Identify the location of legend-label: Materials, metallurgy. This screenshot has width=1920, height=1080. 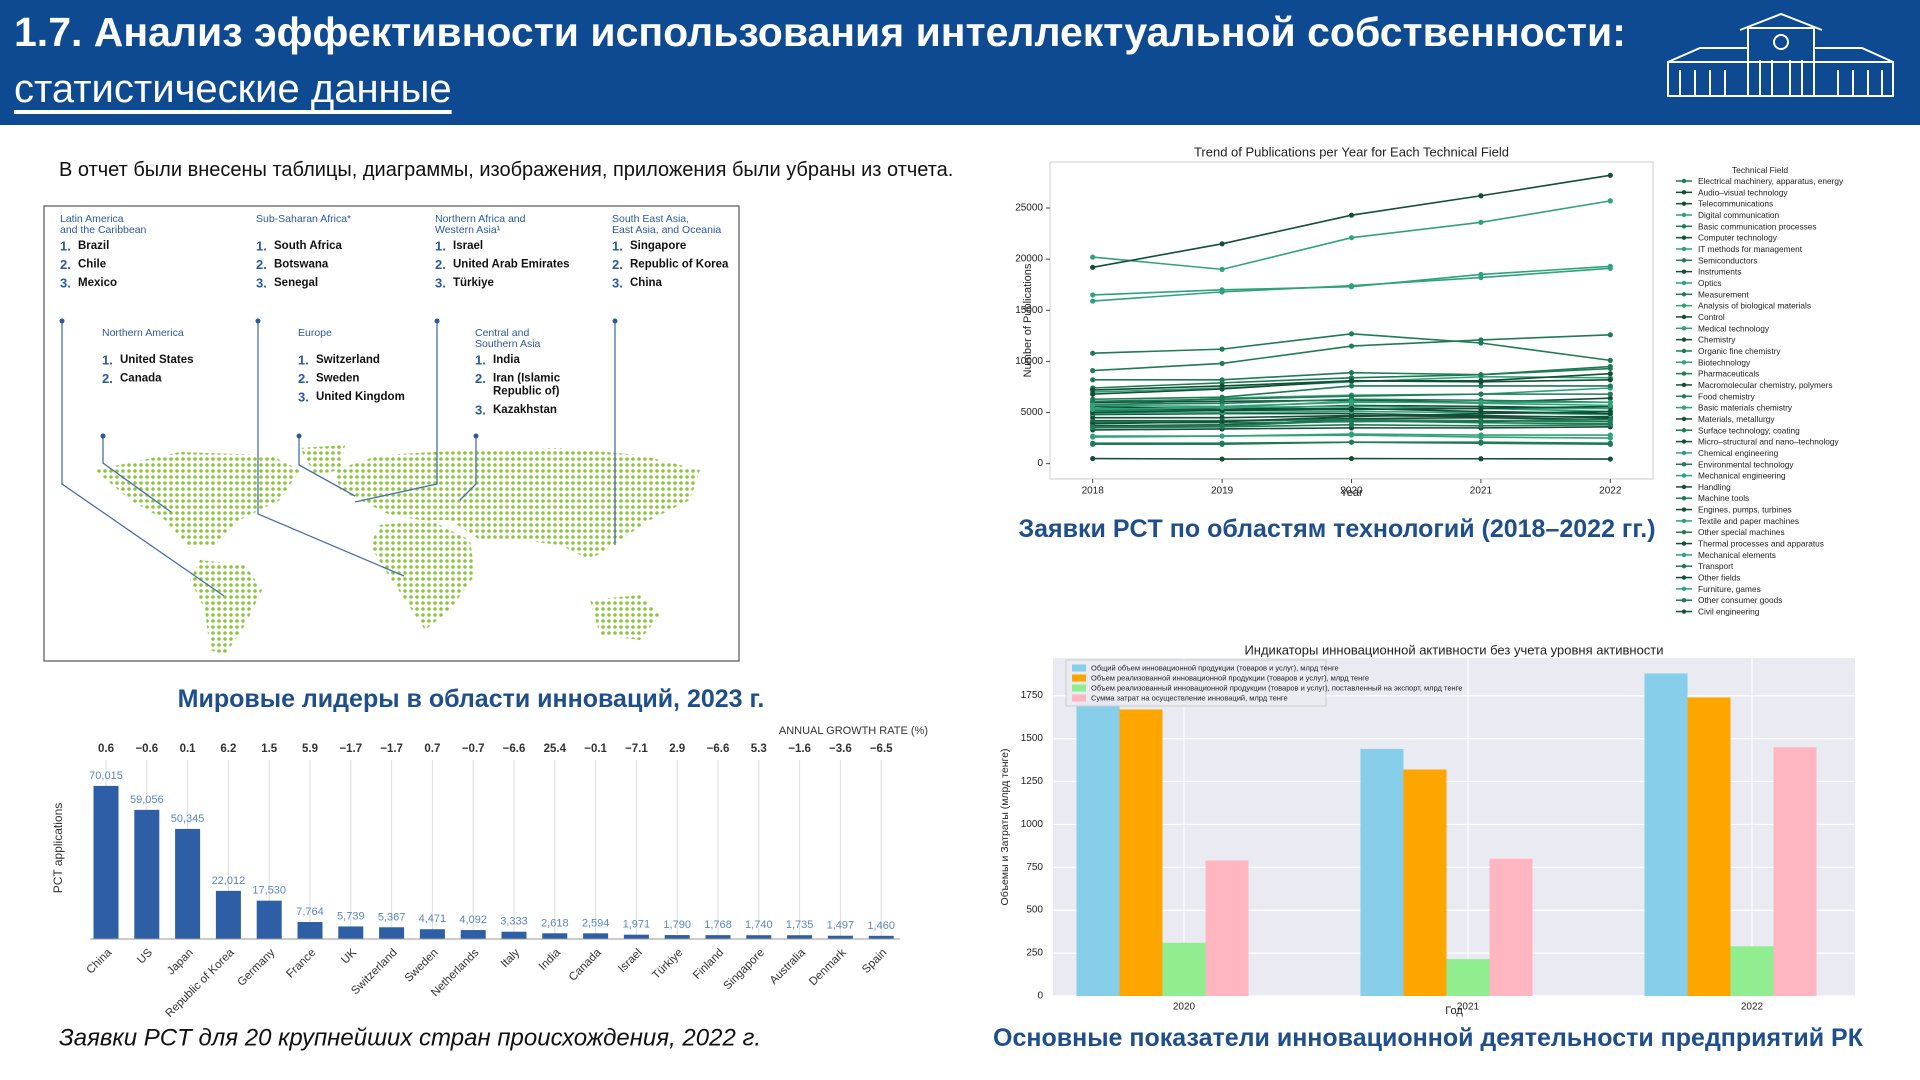
(1736, 419).